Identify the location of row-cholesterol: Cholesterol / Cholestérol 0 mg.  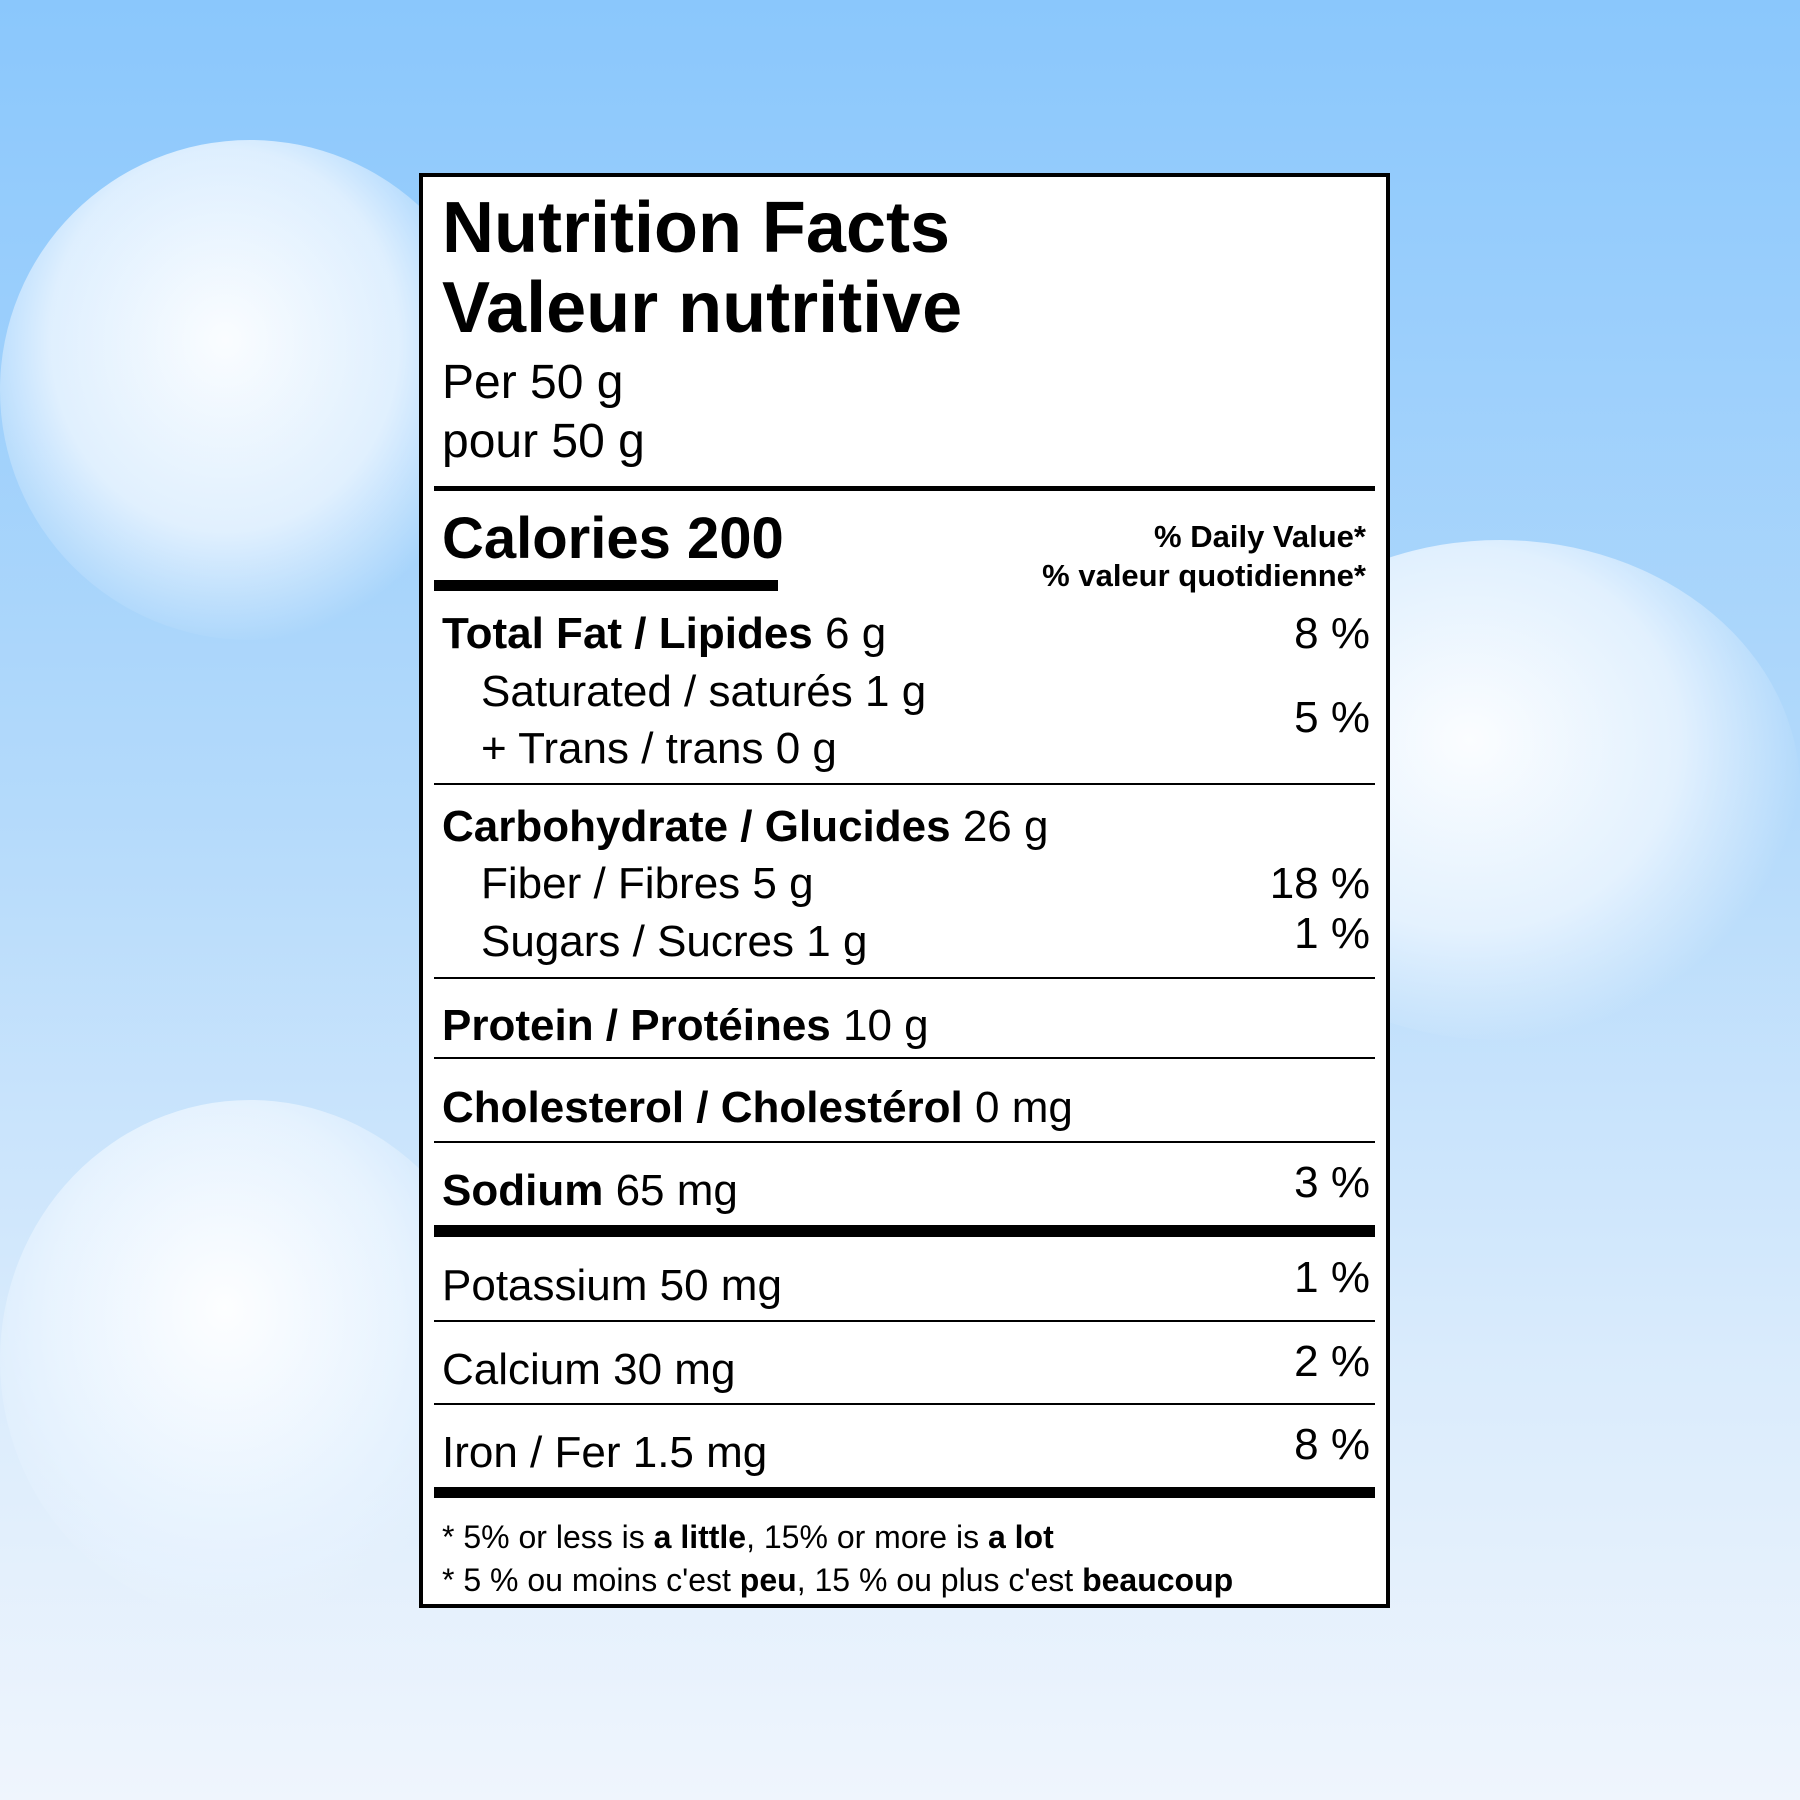
(757, 1107).